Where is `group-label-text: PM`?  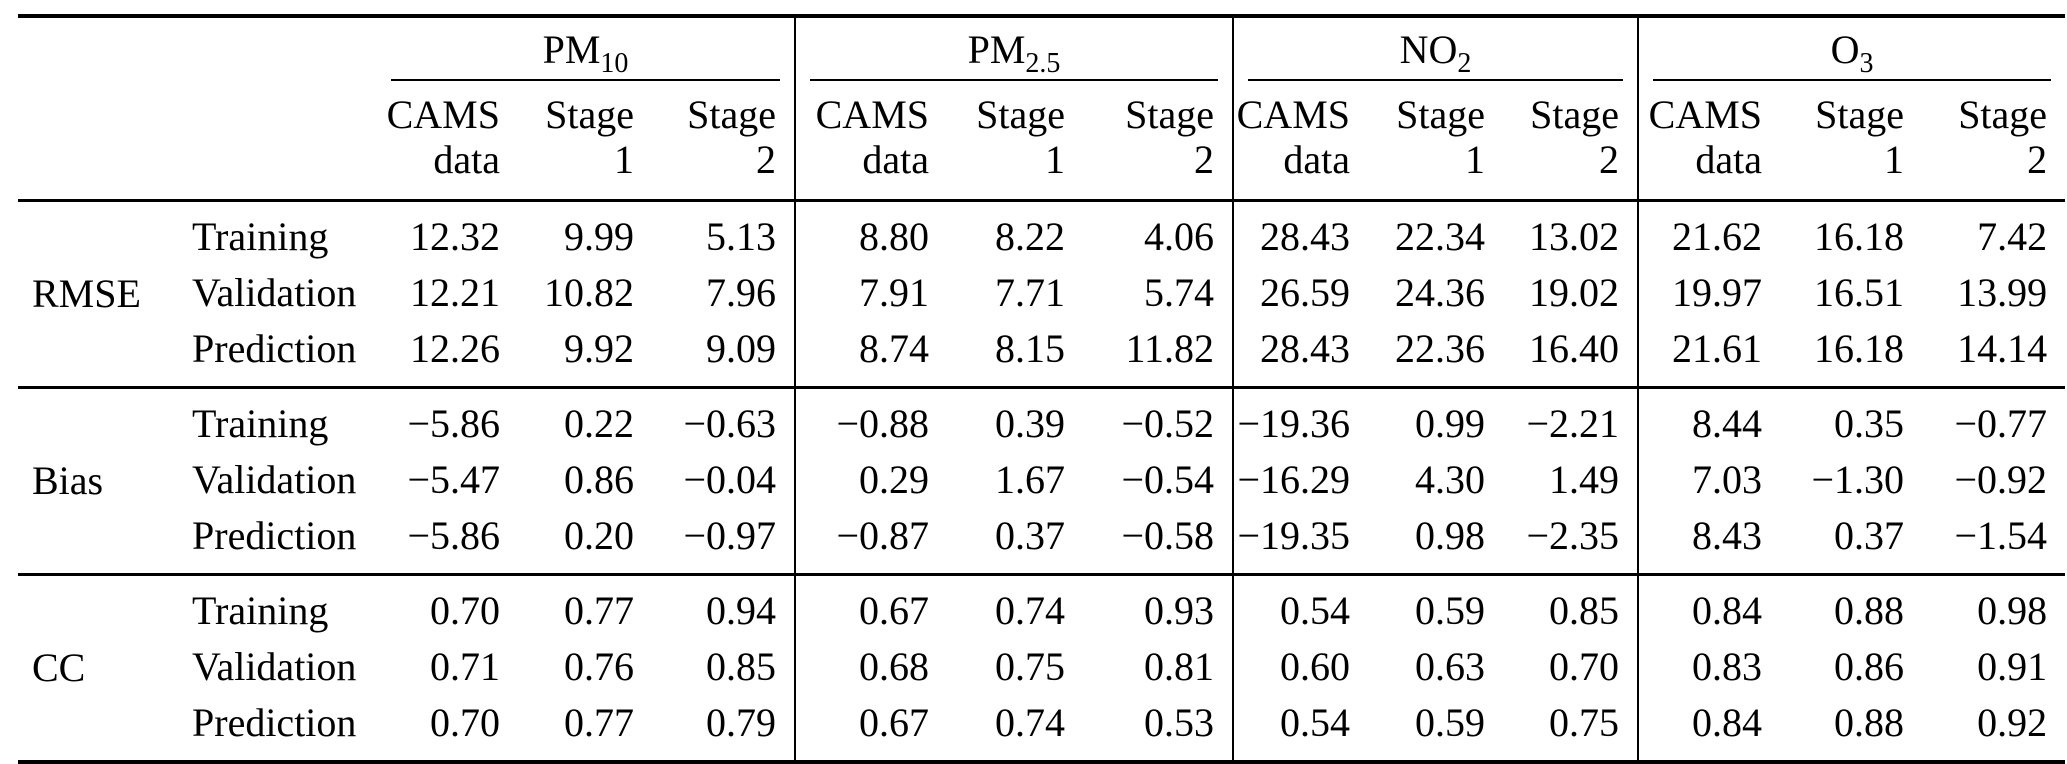
group-label-text: PM is located at coordinates (571, 49).